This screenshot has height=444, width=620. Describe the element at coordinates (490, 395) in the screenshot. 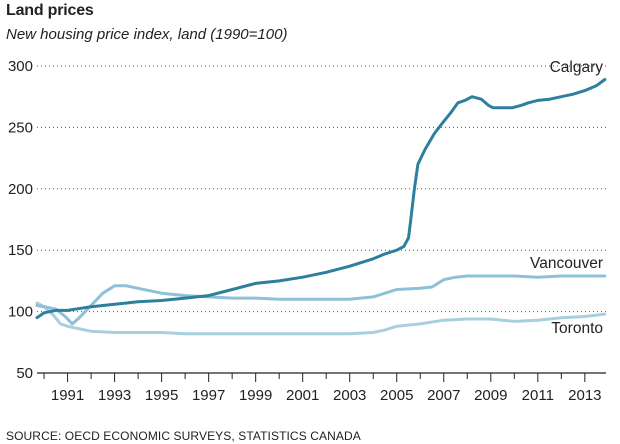

I see `x-tick-label-2009: 2009` at that location.